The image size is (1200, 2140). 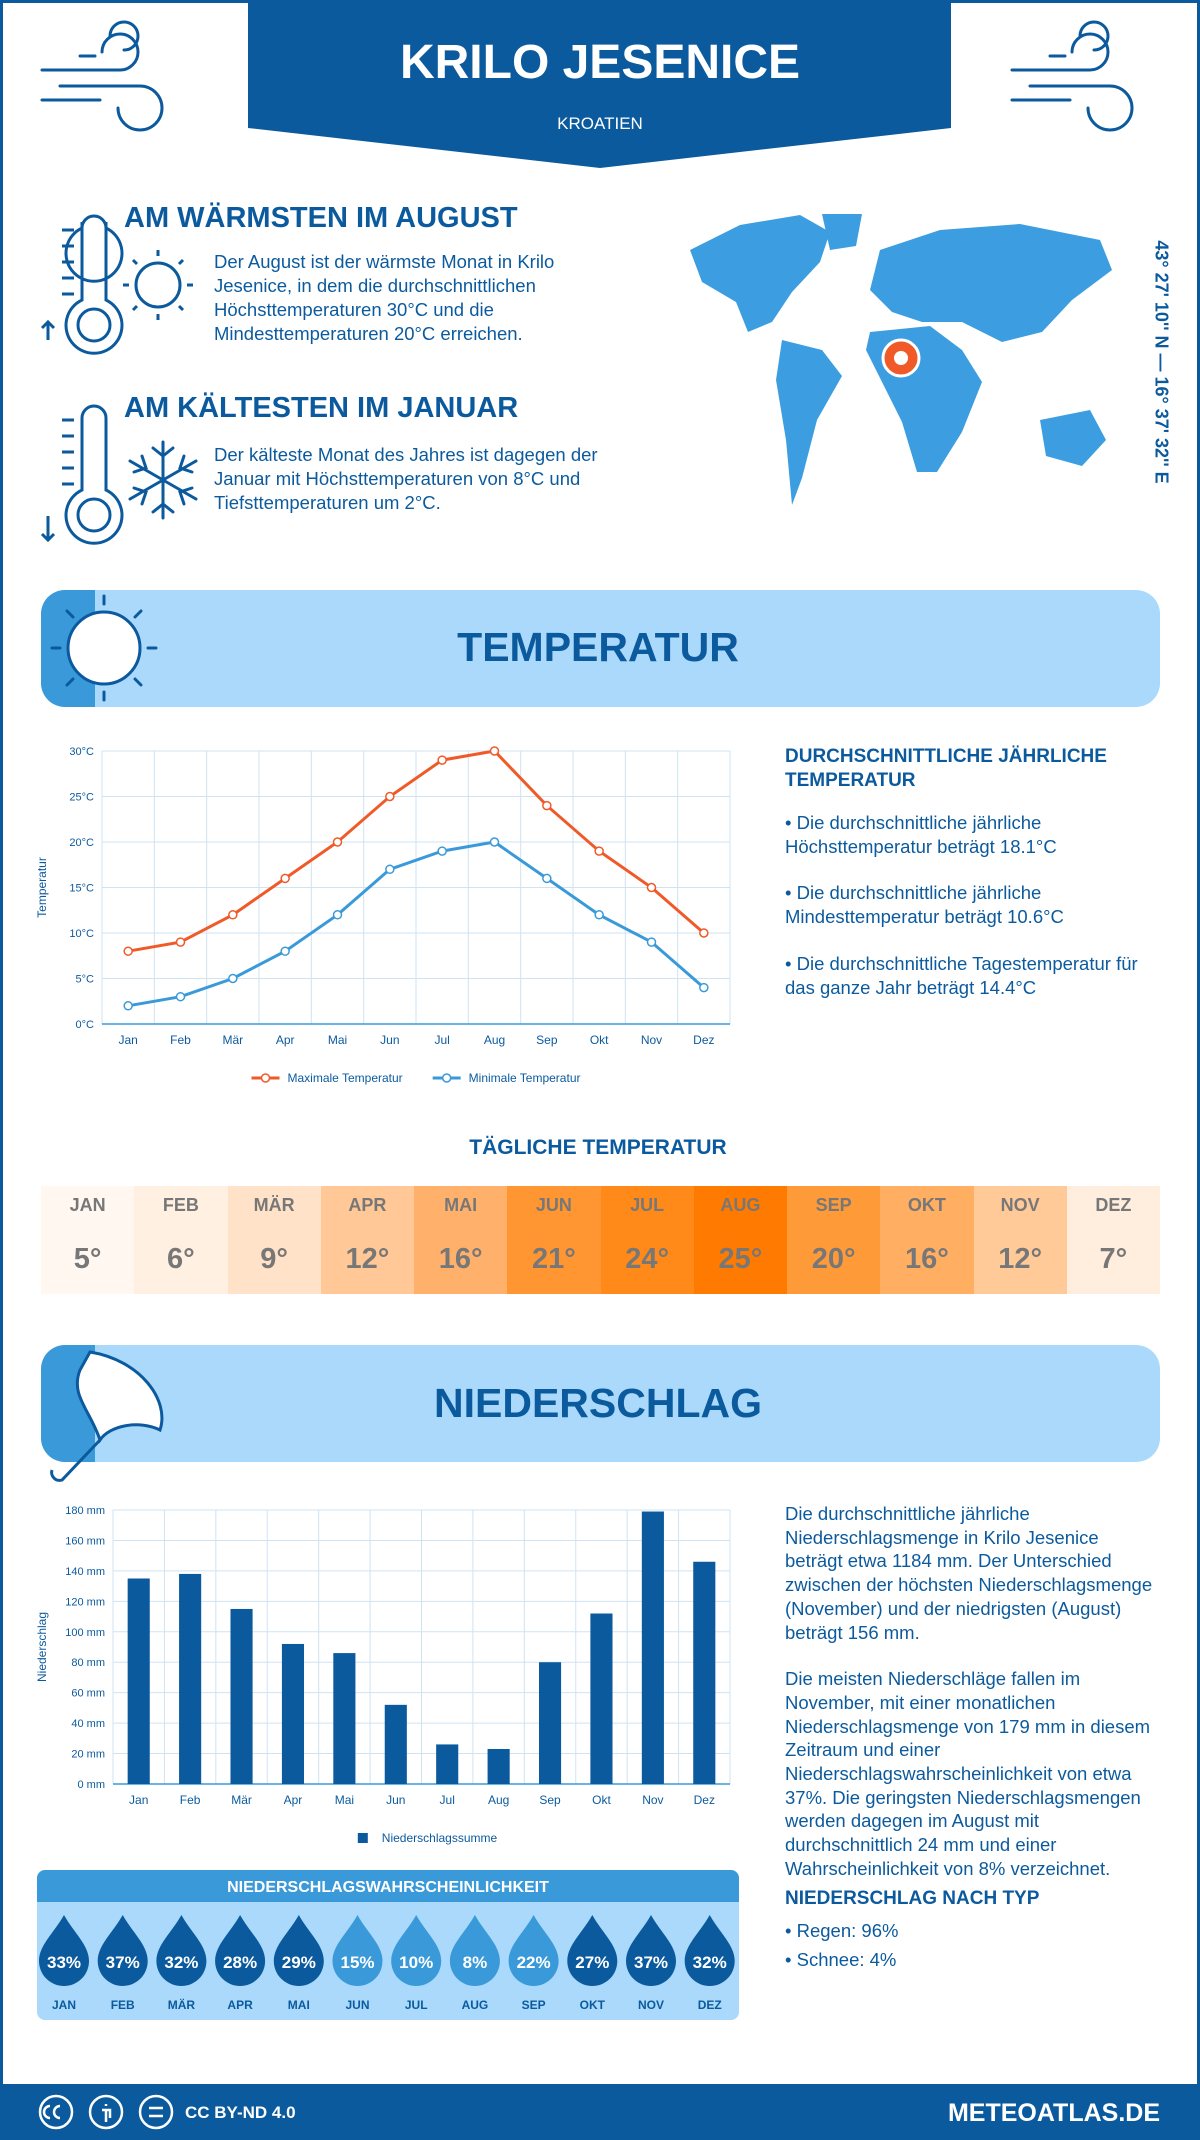 I want to click on highlight-title: AM WÄRMSTEN IM AUGUST, so click(x=321, y=218).